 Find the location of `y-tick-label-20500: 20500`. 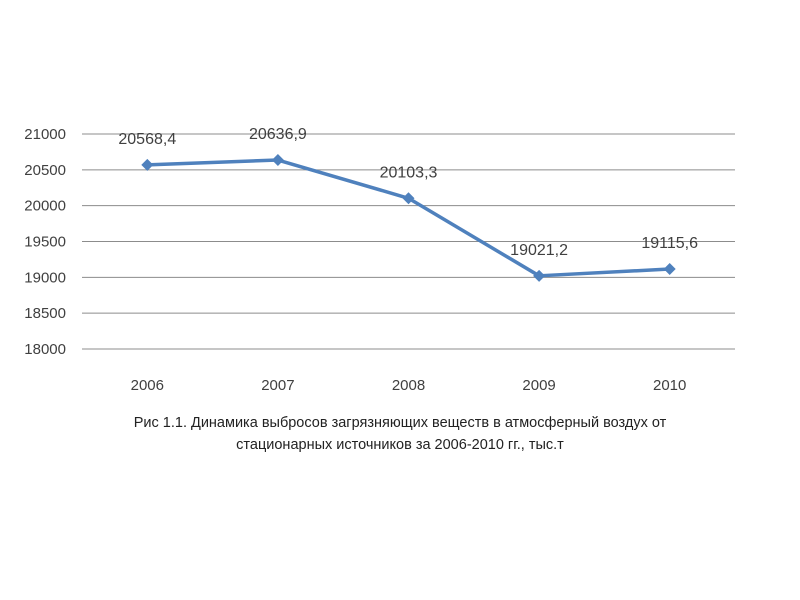

y-tick-label-20500: 20500 is located at coordinates (45, 170).